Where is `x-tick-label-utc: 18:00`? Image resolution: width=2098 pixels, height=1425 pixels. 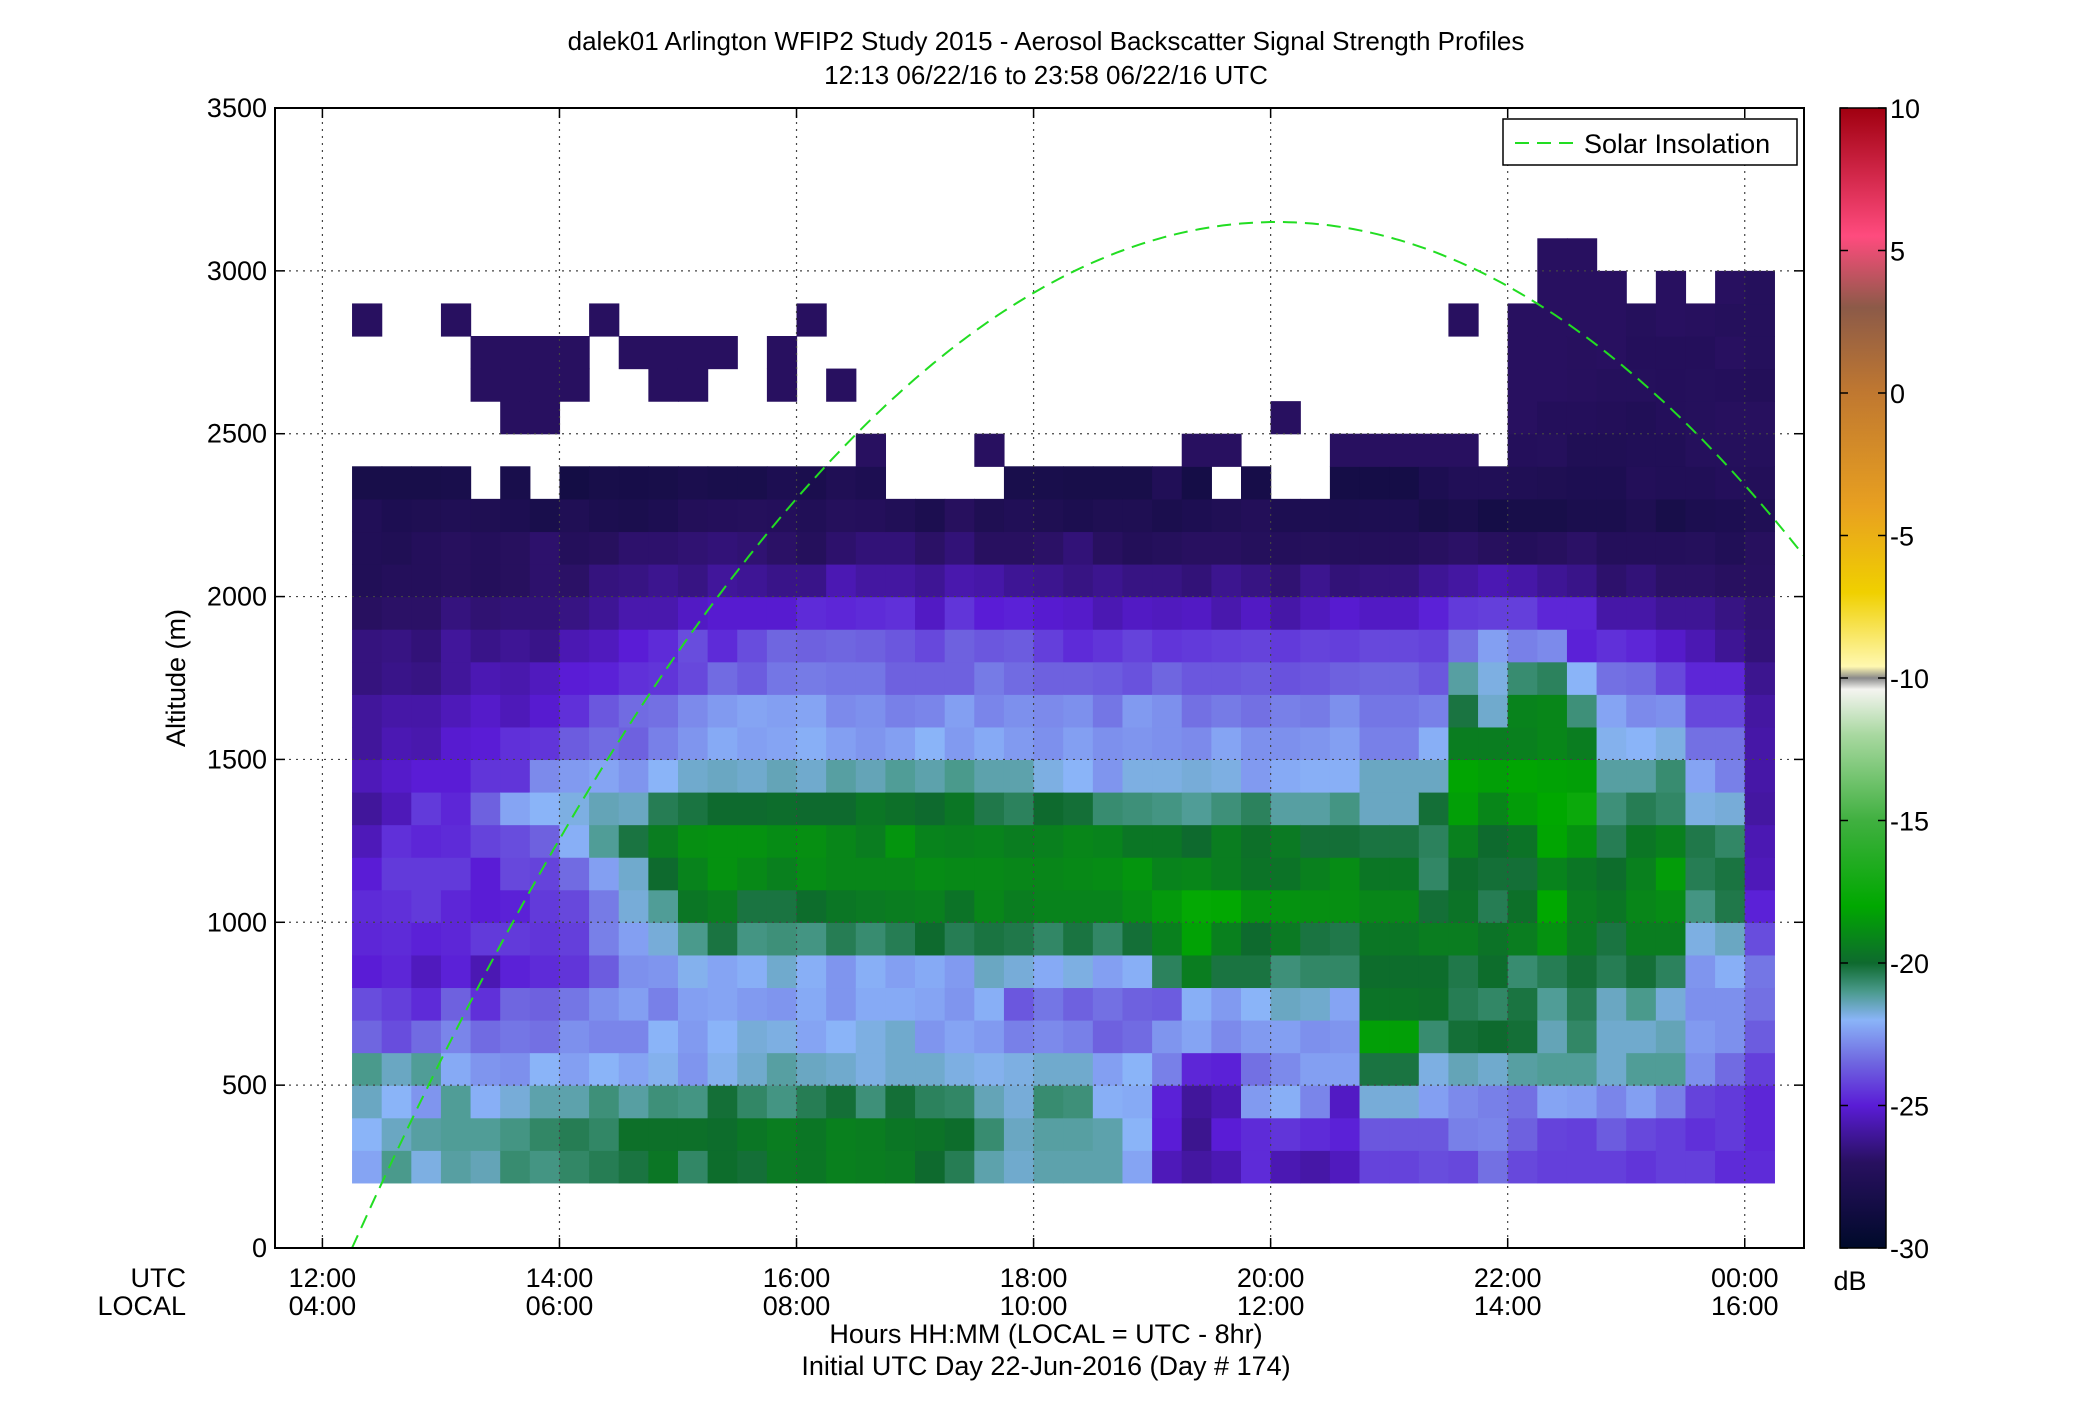
x-tick-label-utc: 18:00 is located at coordinates (1034, 1278).